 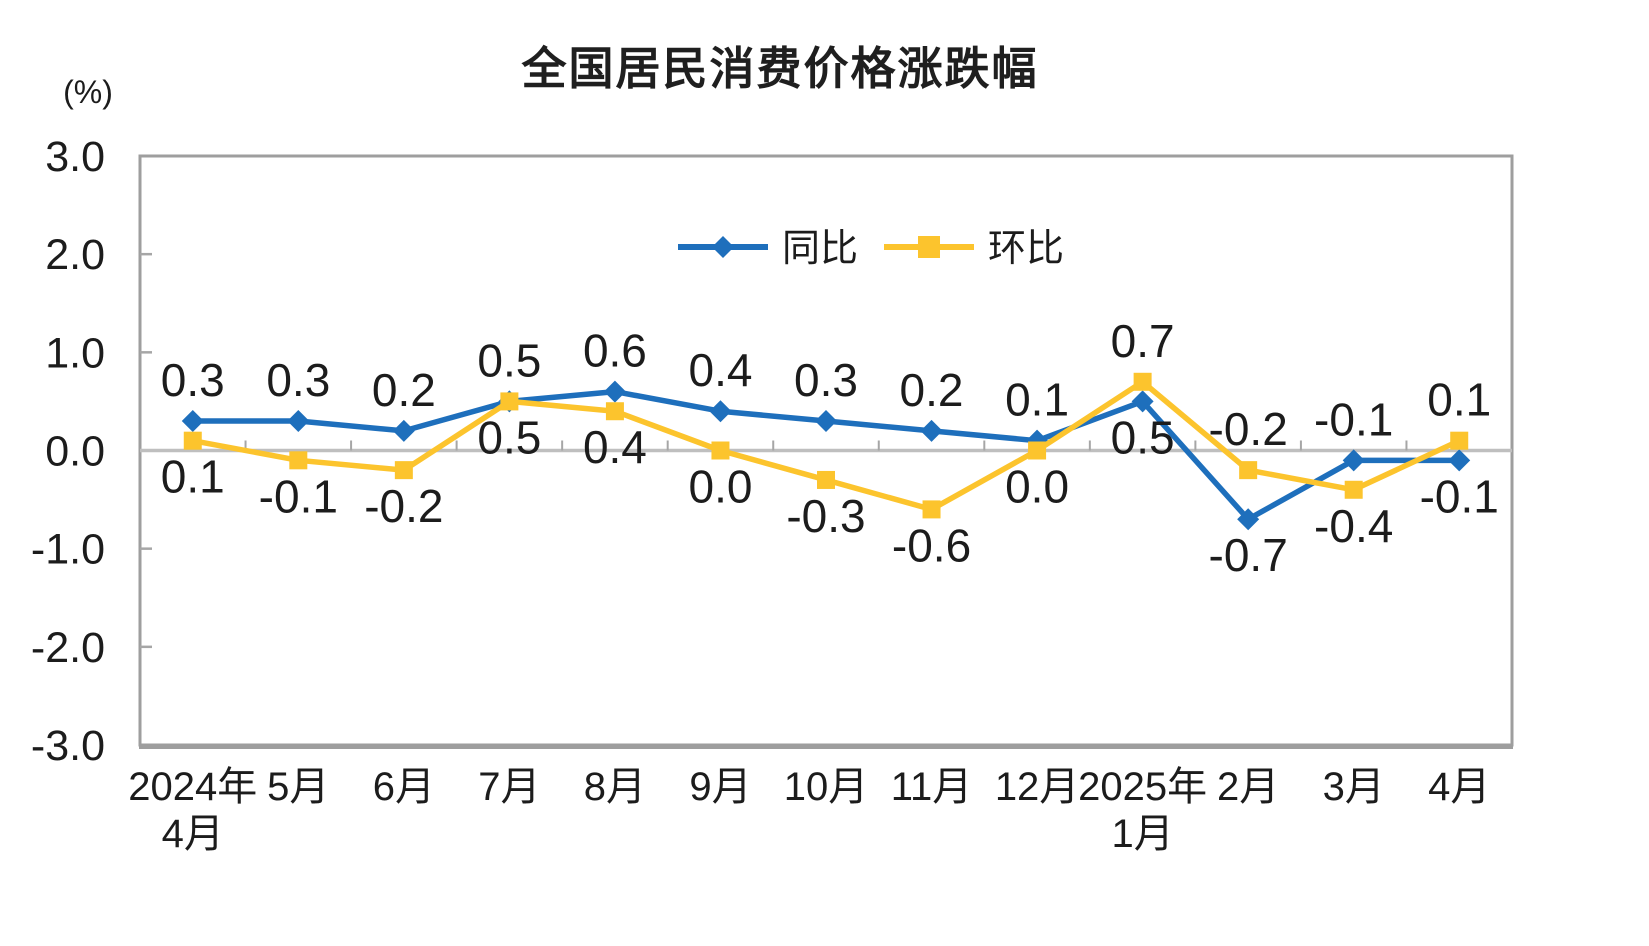 I want to click on x-axis-label: 11月, so click(x=932, y=787).